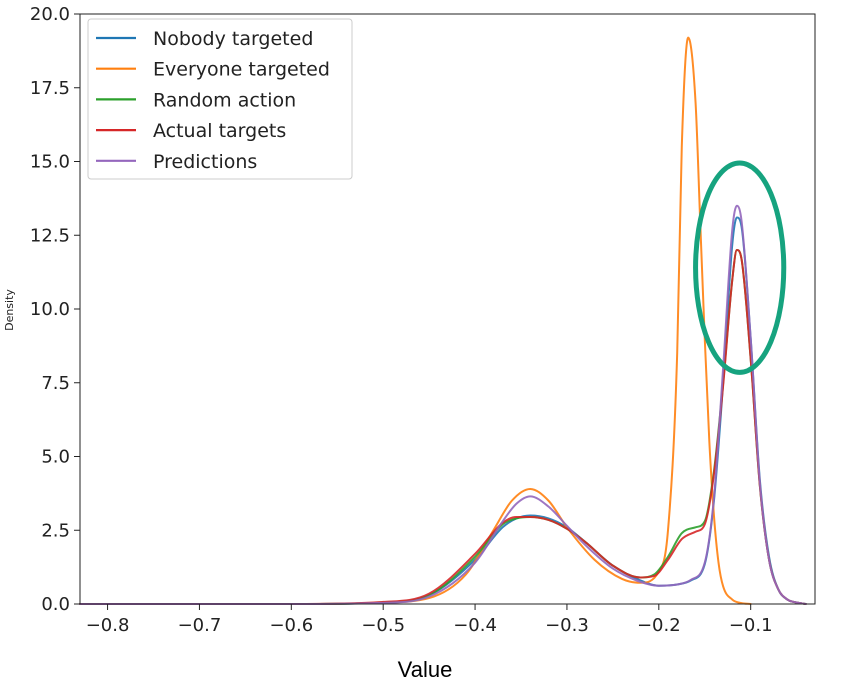 This screenshot has width=848, height=686. Describe the element at coordinates (429, 620) in the screenshot. I see `x-axis: −0.8 −0.7 −0.6 −0.5 −0.4 −0.3 −0.2 −0.1` at that location.